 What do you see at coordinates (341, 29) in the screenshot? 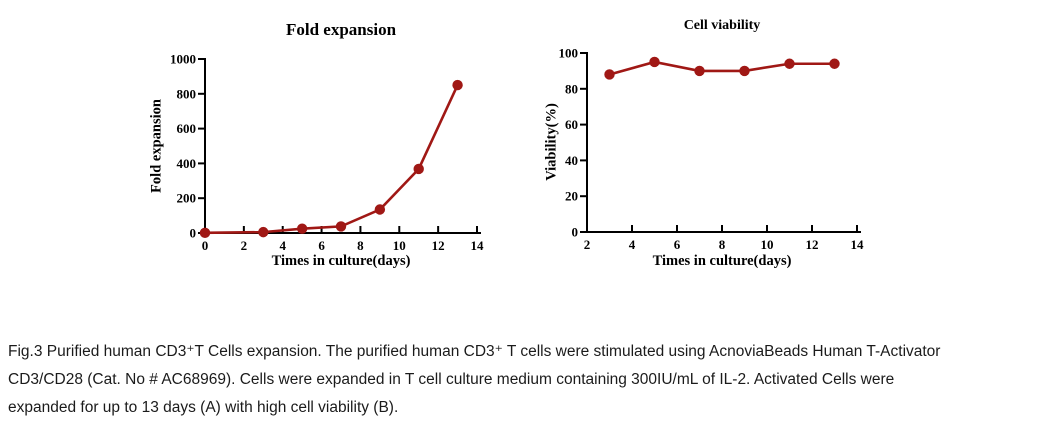
I see `fold-expansion-chart-title: Fold expansion` at bounding box center [341, 29].